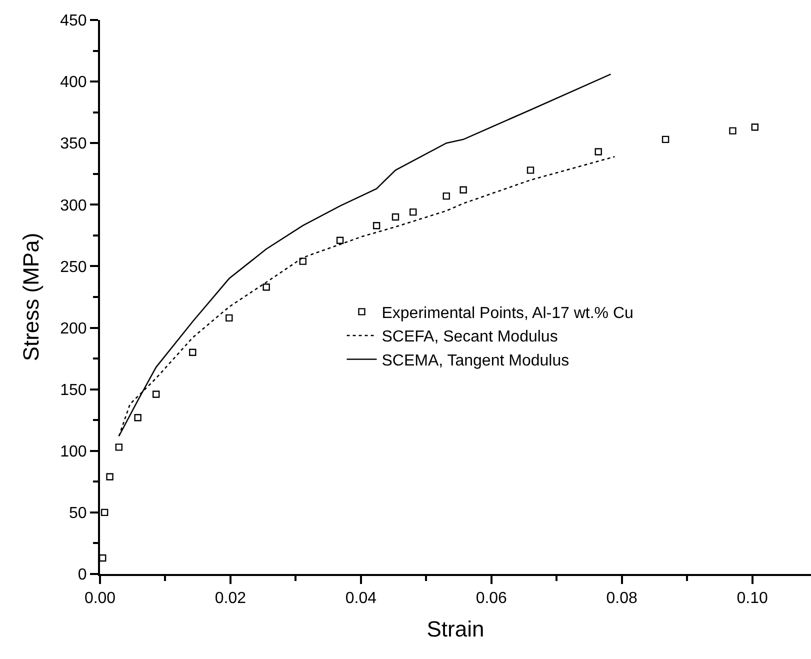  Describe the element at coordinates (78, 513) in the screenshot. I see `y-tick-label: 50` at that location.